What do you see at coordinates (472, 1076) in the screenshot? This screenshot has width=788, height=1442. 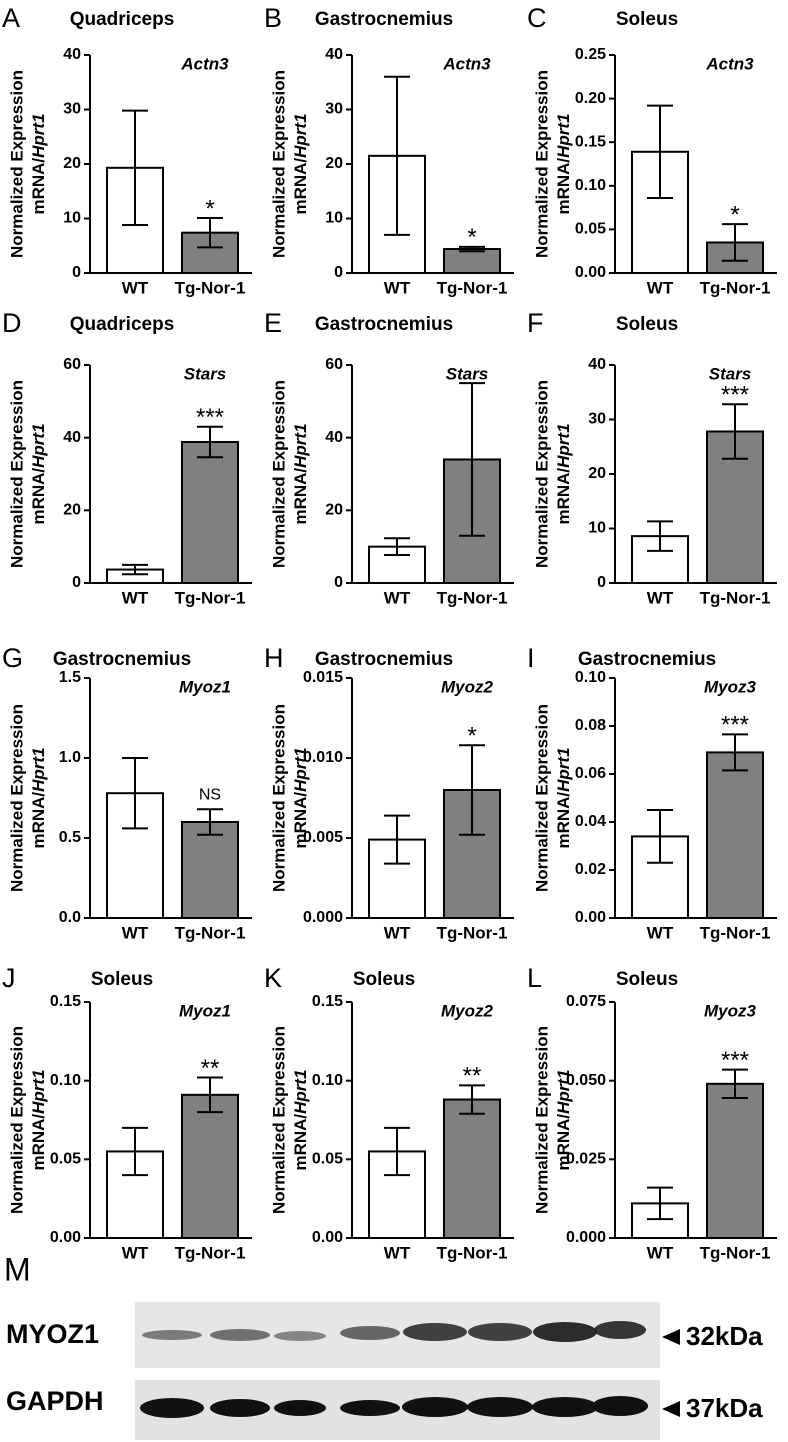 I see `significance: **` at bounding box center [472, 1076].